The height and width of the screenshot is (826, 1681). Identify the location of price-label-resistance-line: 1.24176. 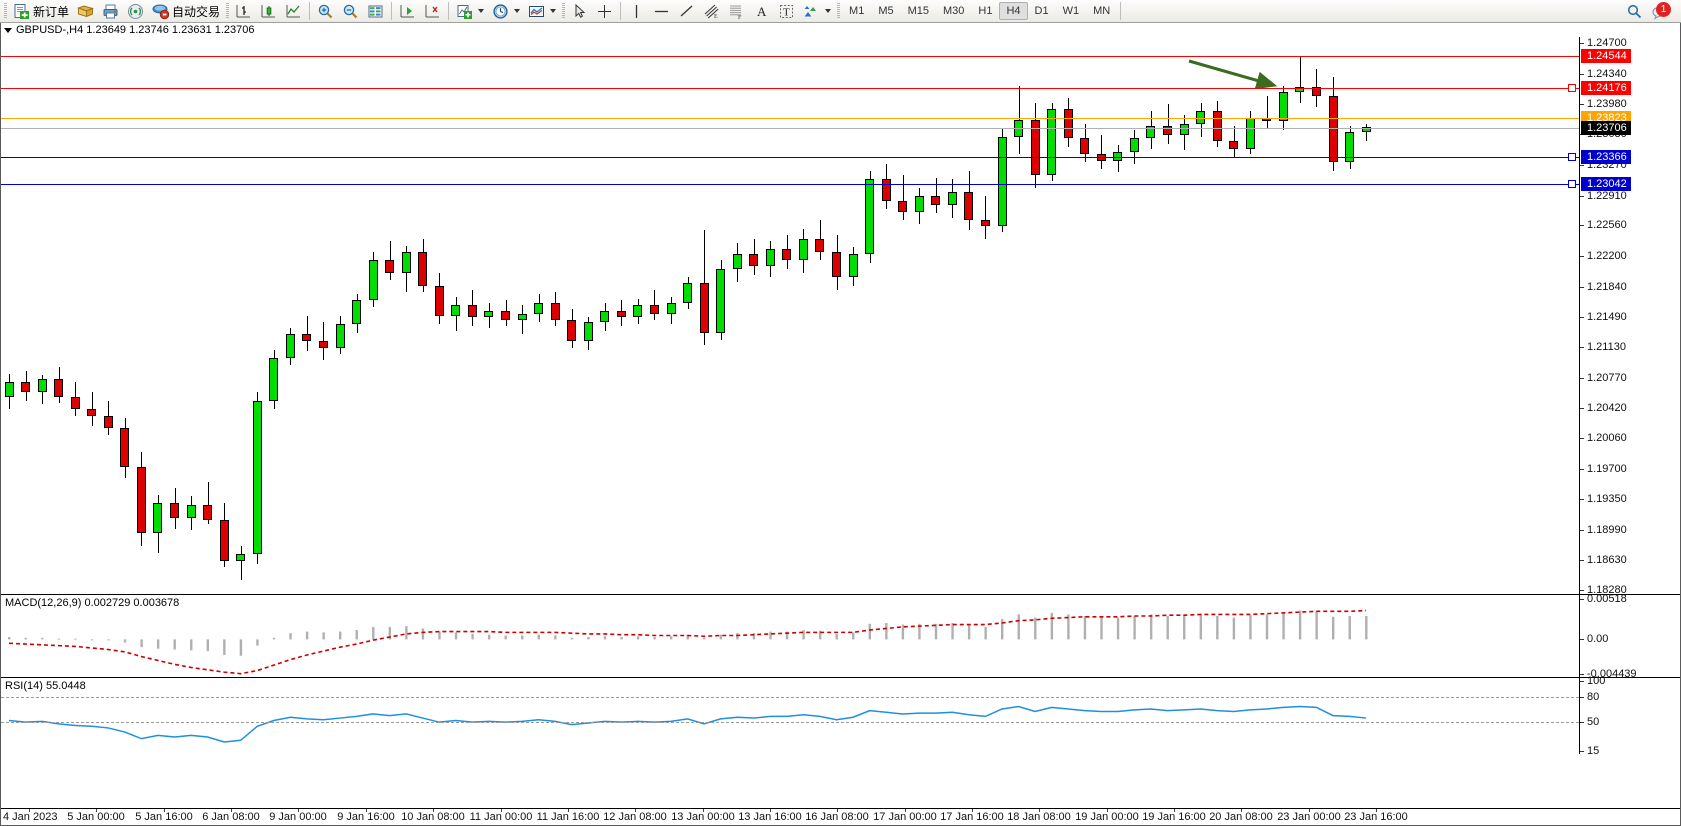
(1606, 87).